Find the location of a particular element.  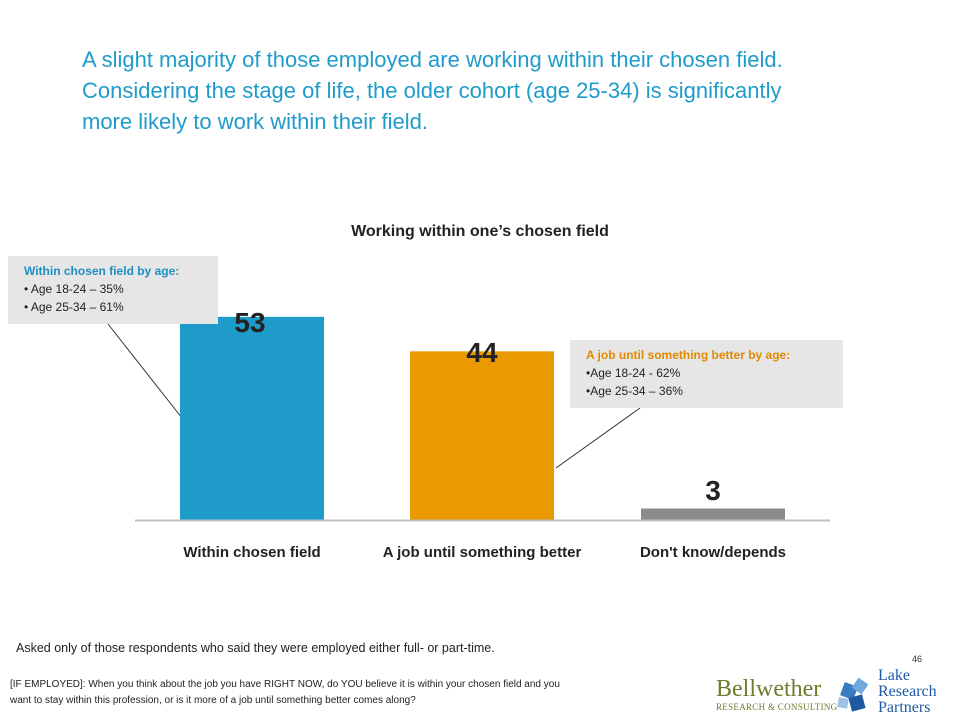

callout-right-line: •Age 25-34 – 36% is located at coordinates (634, 391).